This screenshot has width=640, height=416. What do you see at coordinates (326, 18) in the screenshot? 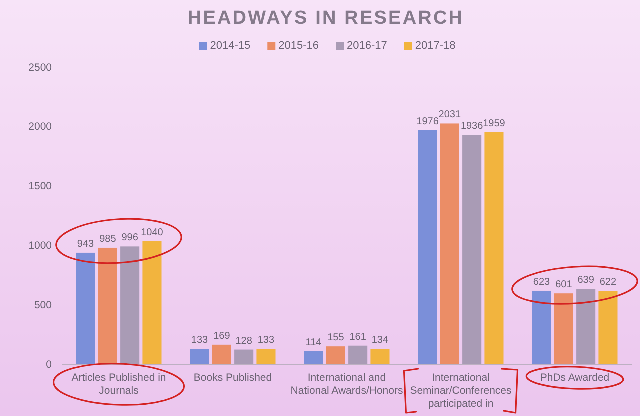
I see `chart-title: HEADWAYS IN RESEARCH` at bounding box center [326, 18].